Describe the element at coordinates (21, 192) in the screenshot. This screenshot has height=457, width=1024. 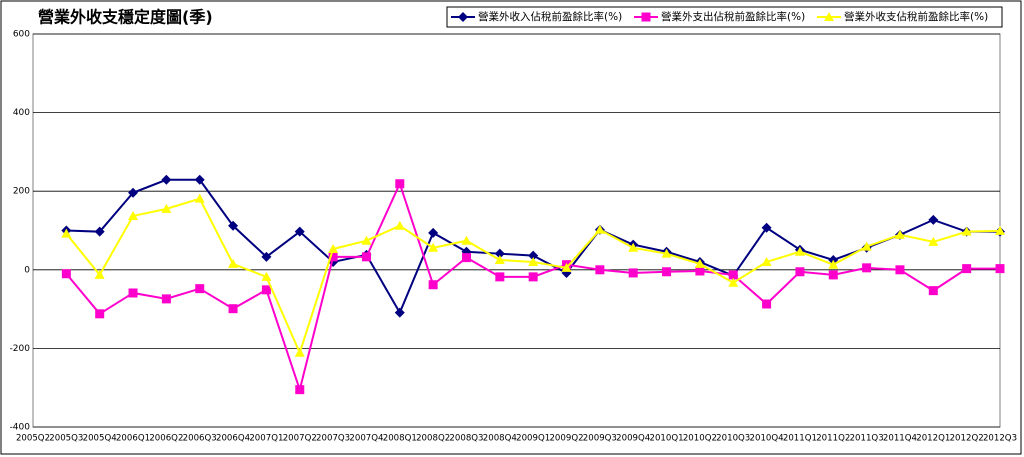
I see `y-tick-label: 200` at that location.